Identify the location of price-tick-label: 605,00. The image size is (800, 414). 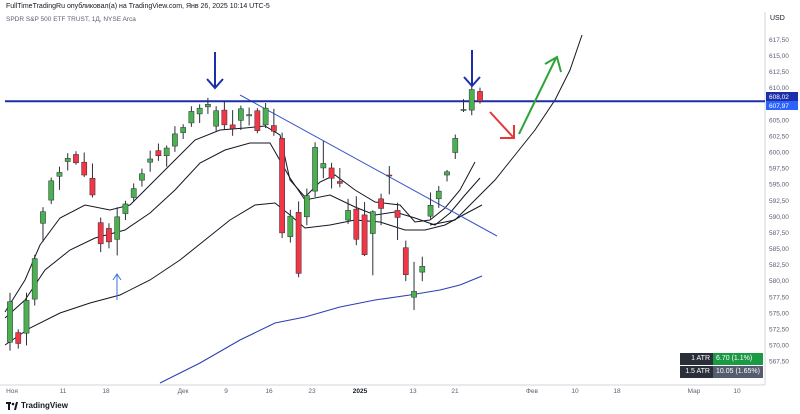
(779, 120).